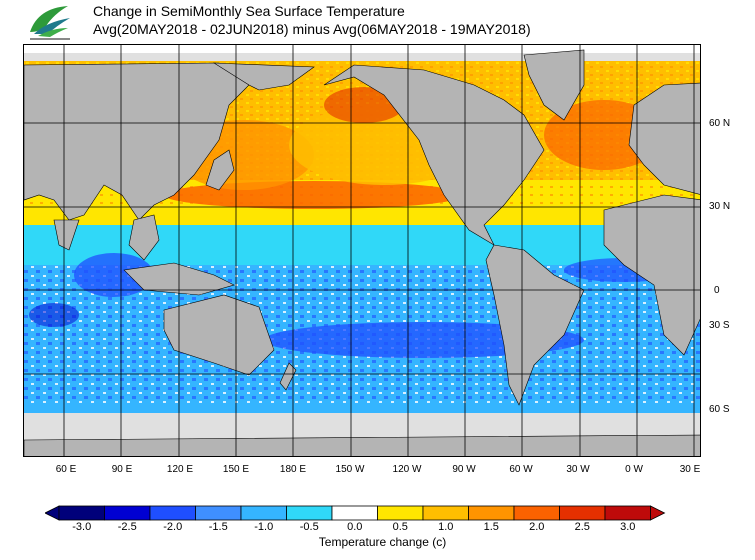 The image size is (755, 560). Describe the element at coordinates (720, 206) in the screenshot. I see `lat-label-30n: 30 N` at that location.